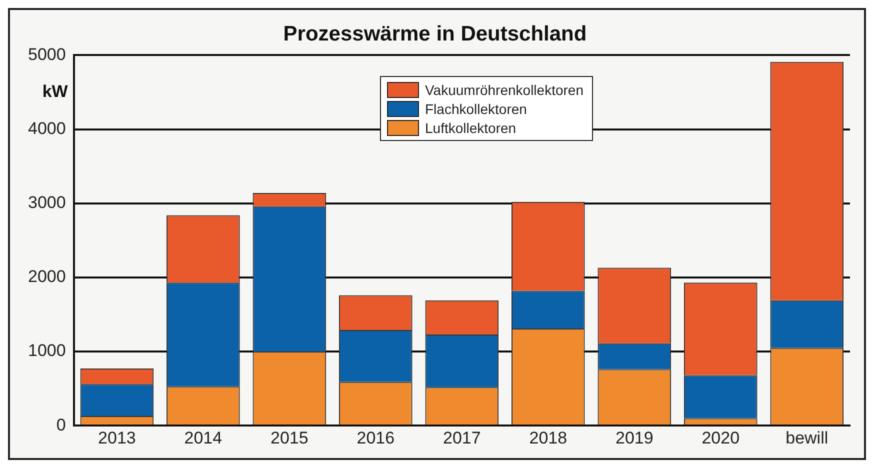 The height and width of the screenshot is (470, 874). I want to click on x-tick-label: 2016, so click(375, 438).